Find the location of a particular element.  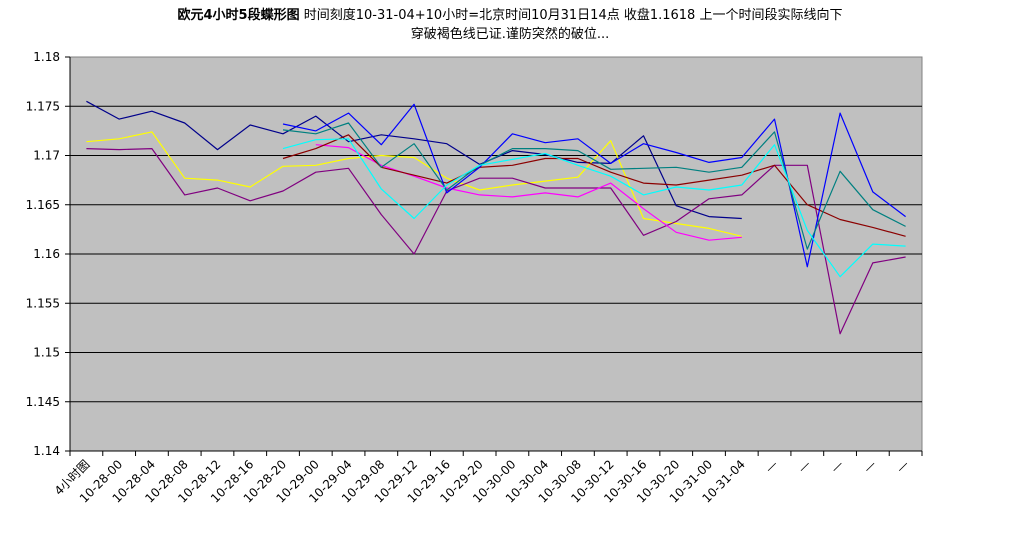

y-tick-label: 1.18 is located at coordinates (46, 57).